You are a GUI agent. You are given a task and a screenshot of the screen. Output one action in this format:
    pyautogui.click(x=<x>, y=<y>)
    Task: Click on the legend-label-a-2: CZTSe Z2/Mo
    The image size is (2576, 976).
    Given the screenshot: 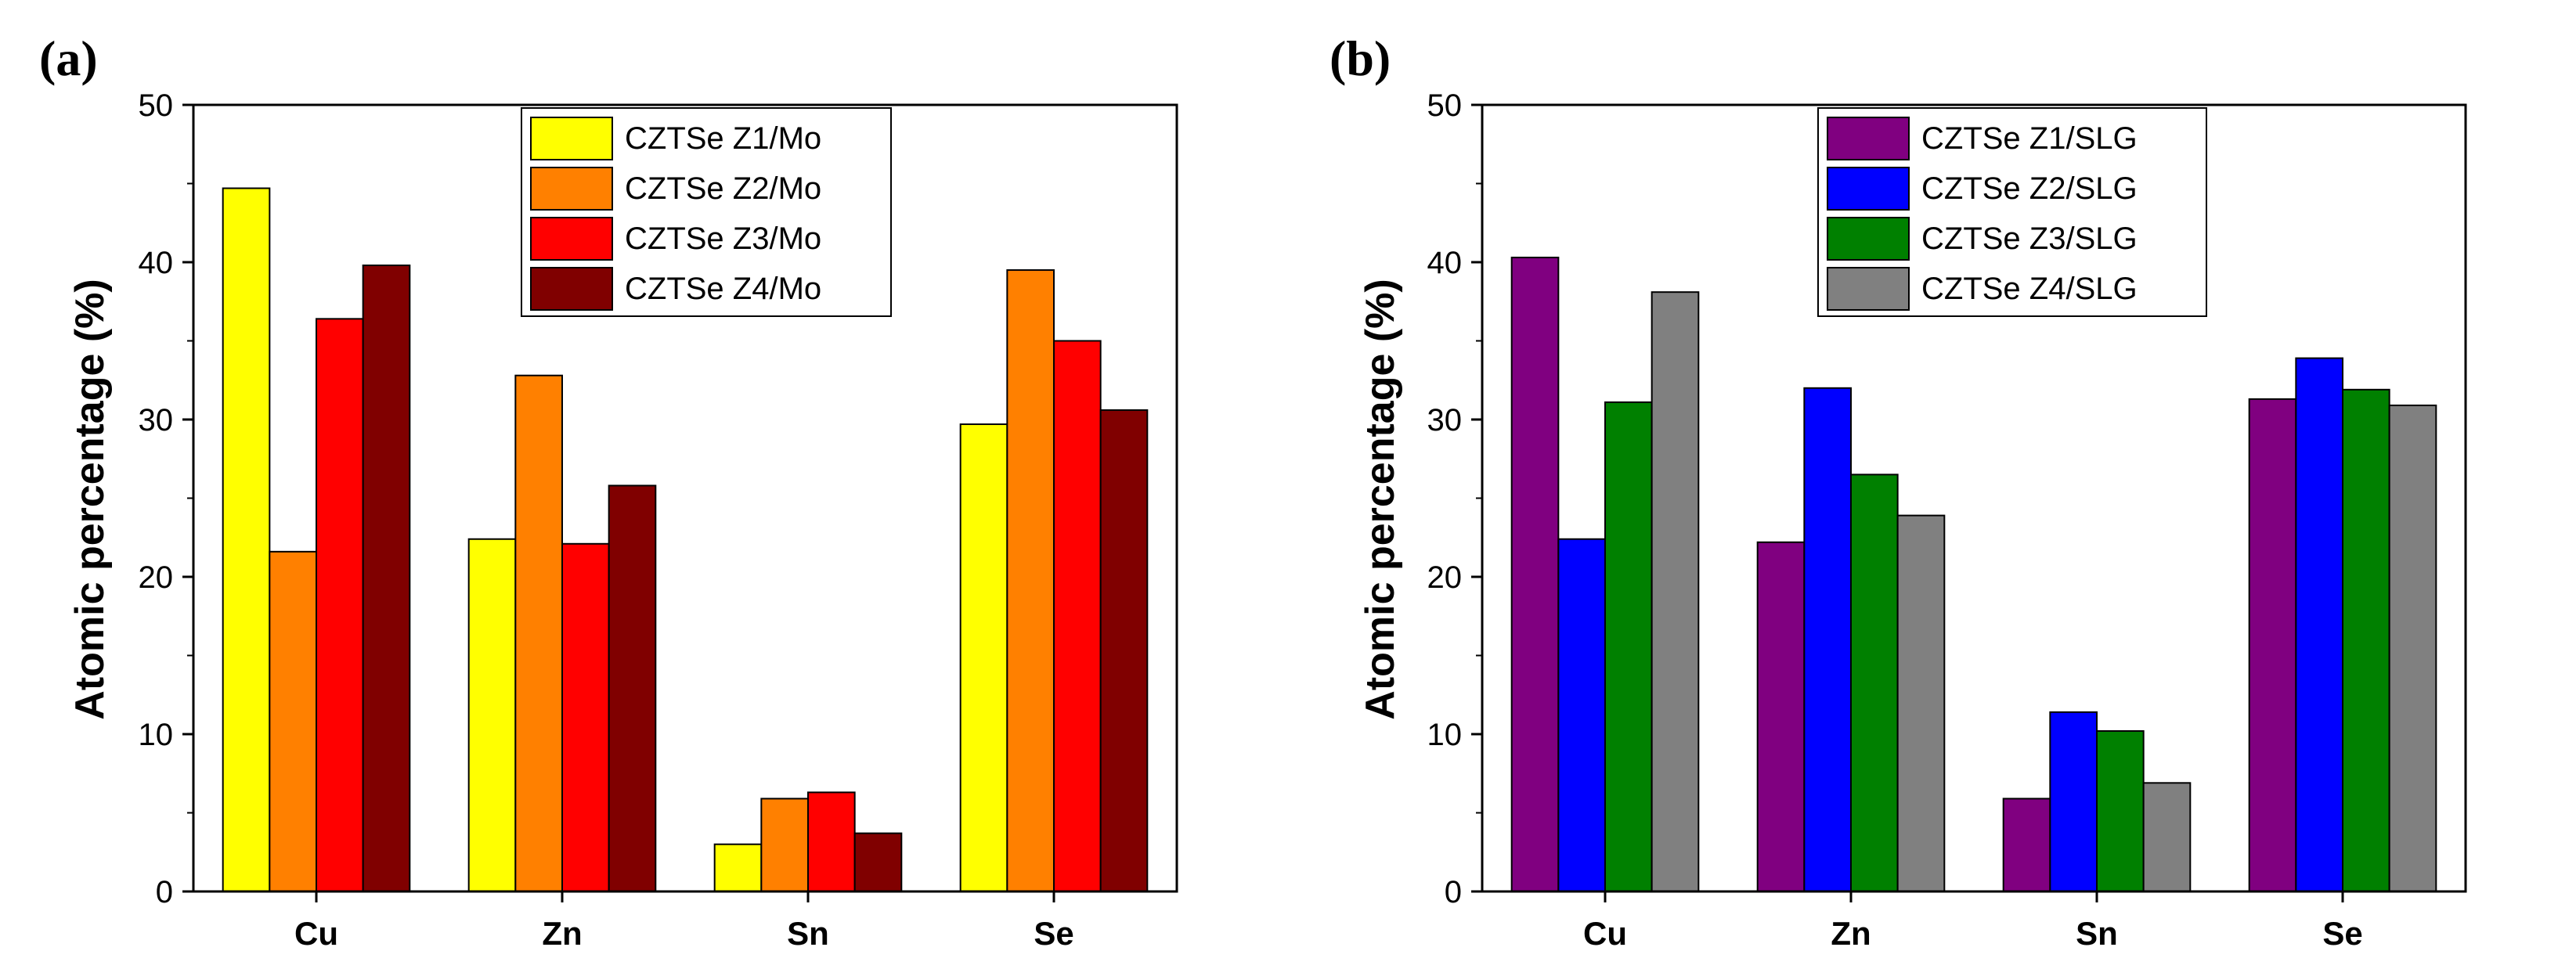 What is the action you would take?
    pyautogui.click(x=723, y=188)
    